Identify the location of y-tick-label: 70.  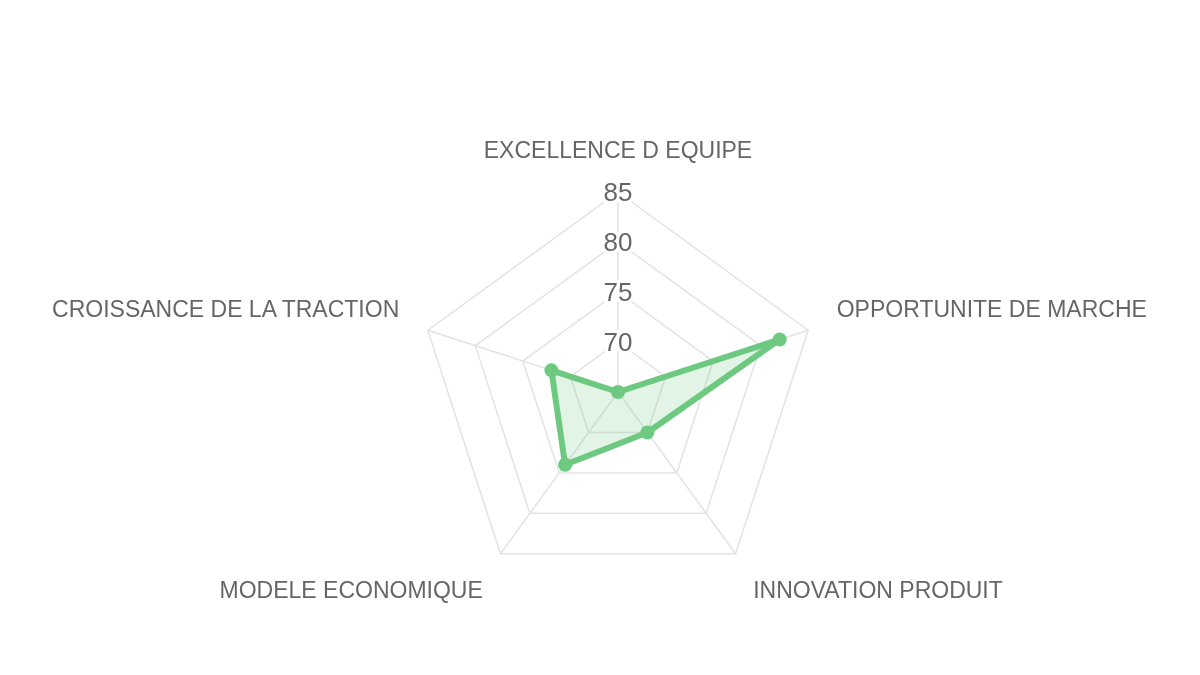
(618, 342).